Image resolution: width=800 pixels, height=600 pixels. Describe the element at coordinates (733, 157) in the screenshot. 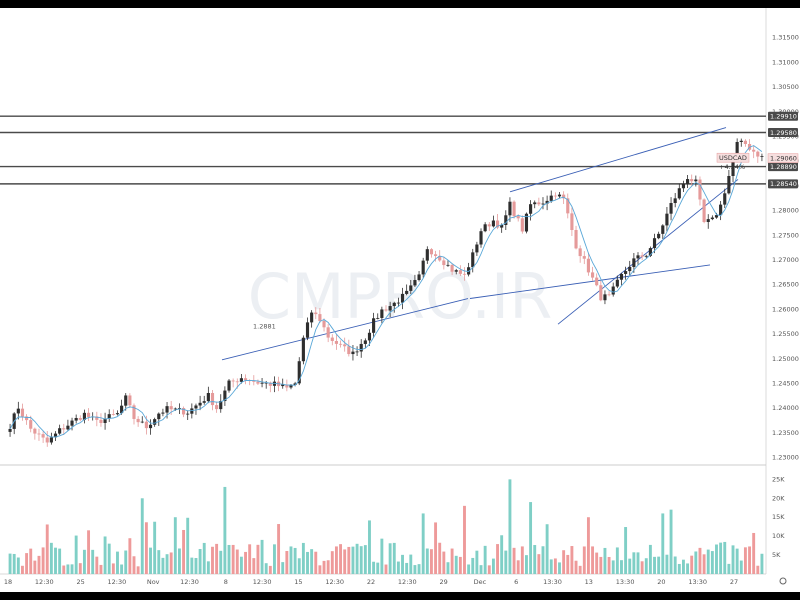

I see `symbol-tag` at that location.